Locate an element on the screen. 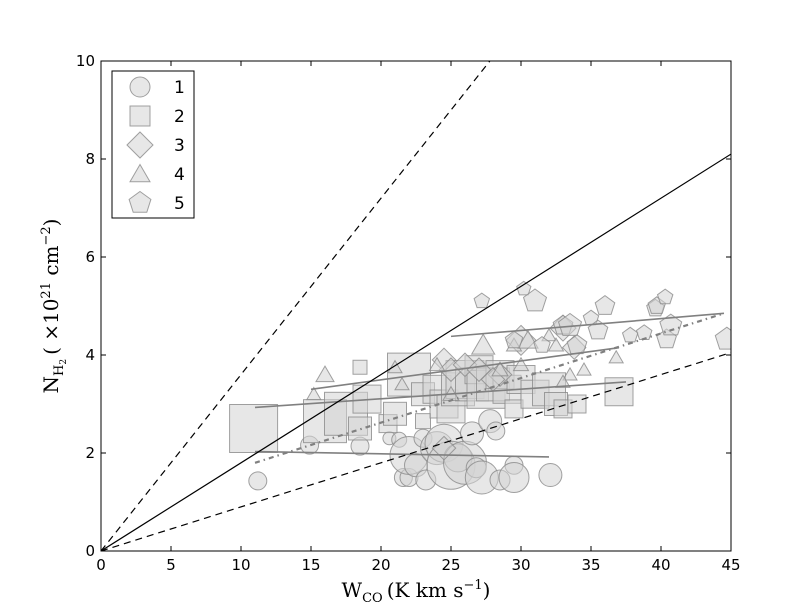 This screenshot has width=812, height=616. legend-label: 5 is located at coordinates (179, 204).